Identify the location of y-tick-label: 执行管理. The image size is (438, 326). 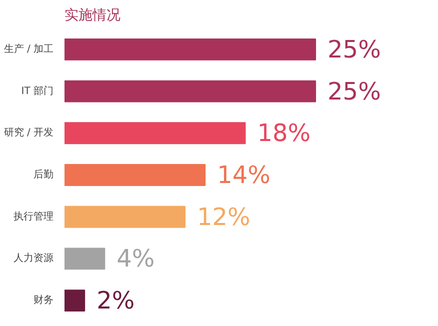
(34, 216).